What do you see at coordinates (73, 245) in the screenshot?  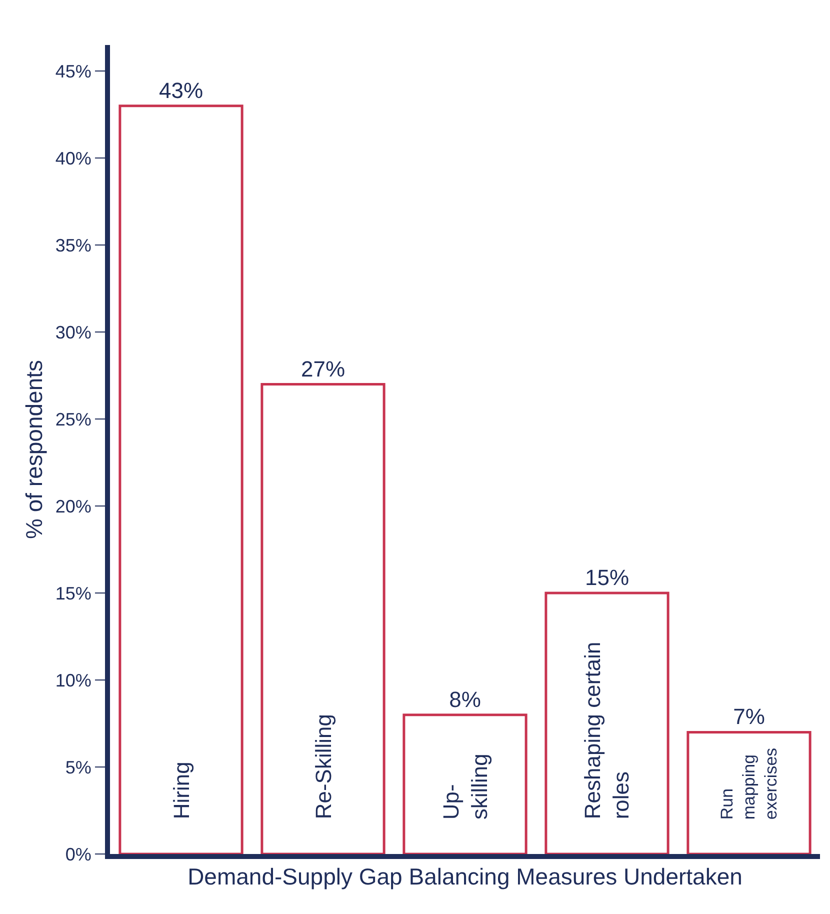 I see `y-tick-label: 35%` at bounding box center [73, 245].